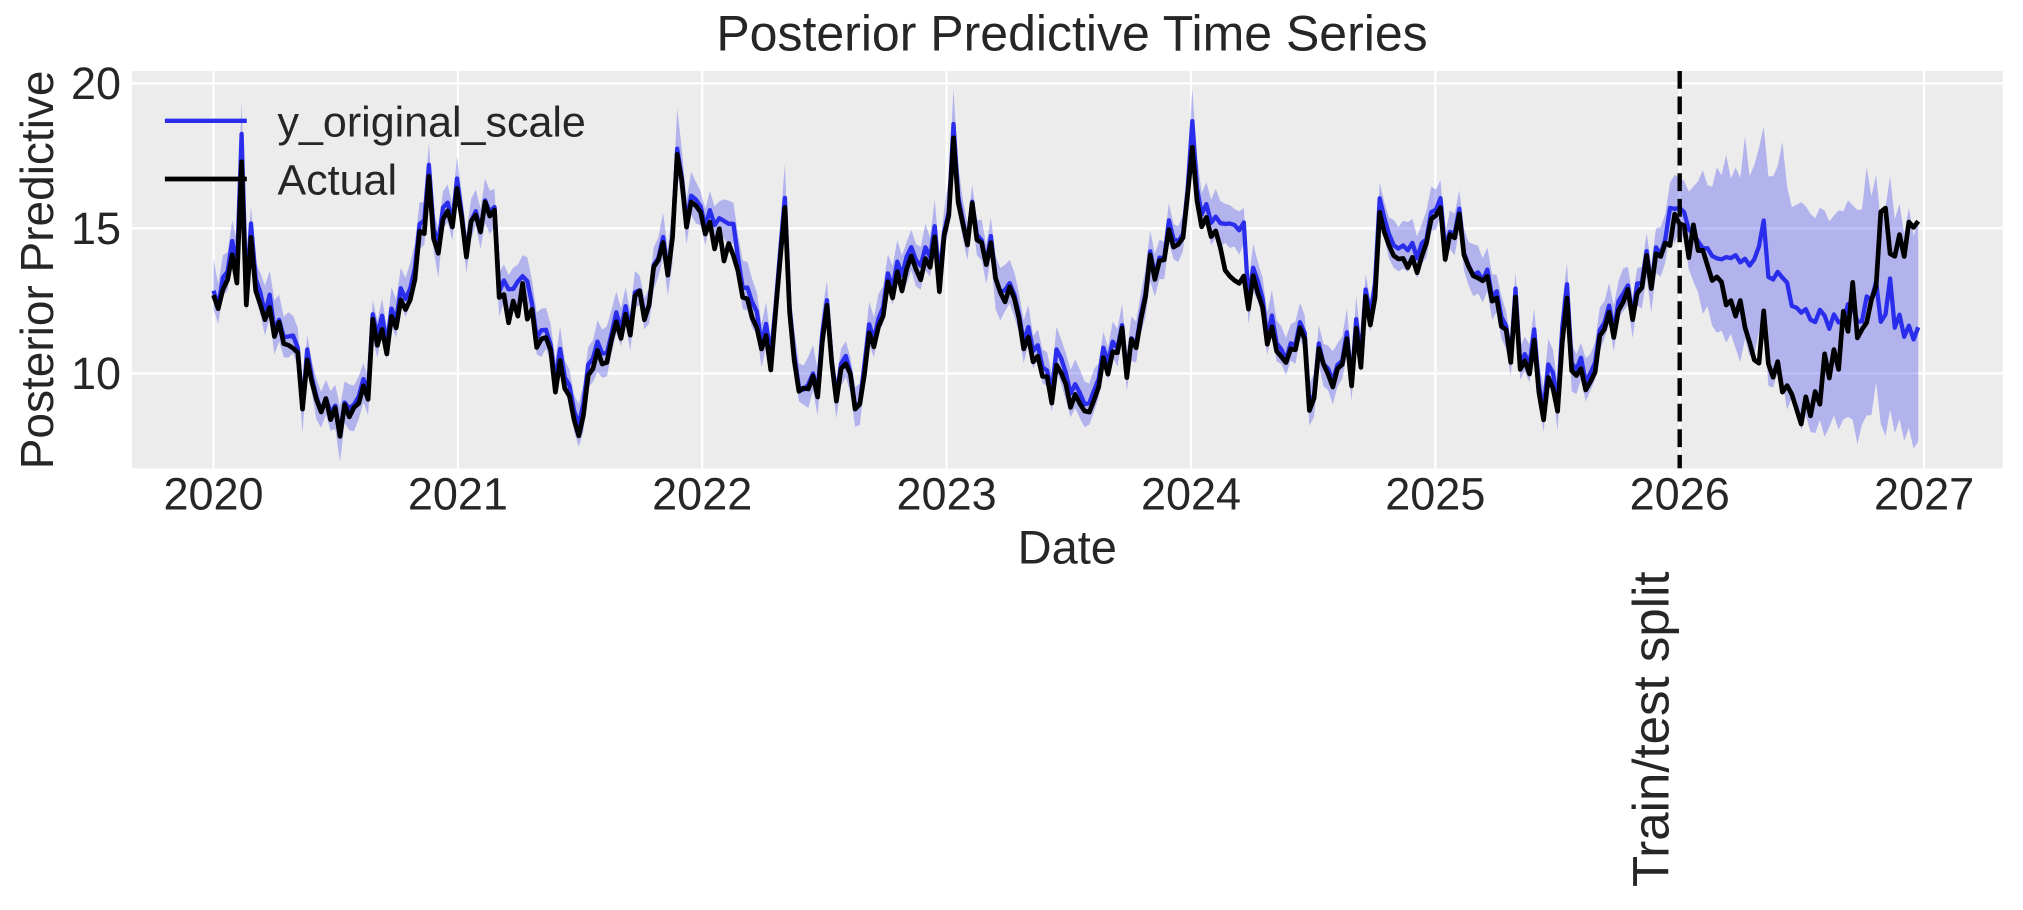 This screenshot has width=2023, height=910. Describe the element at coordinates (702, 494) in the screenshot. I see `svg-text: 2022` at that location.